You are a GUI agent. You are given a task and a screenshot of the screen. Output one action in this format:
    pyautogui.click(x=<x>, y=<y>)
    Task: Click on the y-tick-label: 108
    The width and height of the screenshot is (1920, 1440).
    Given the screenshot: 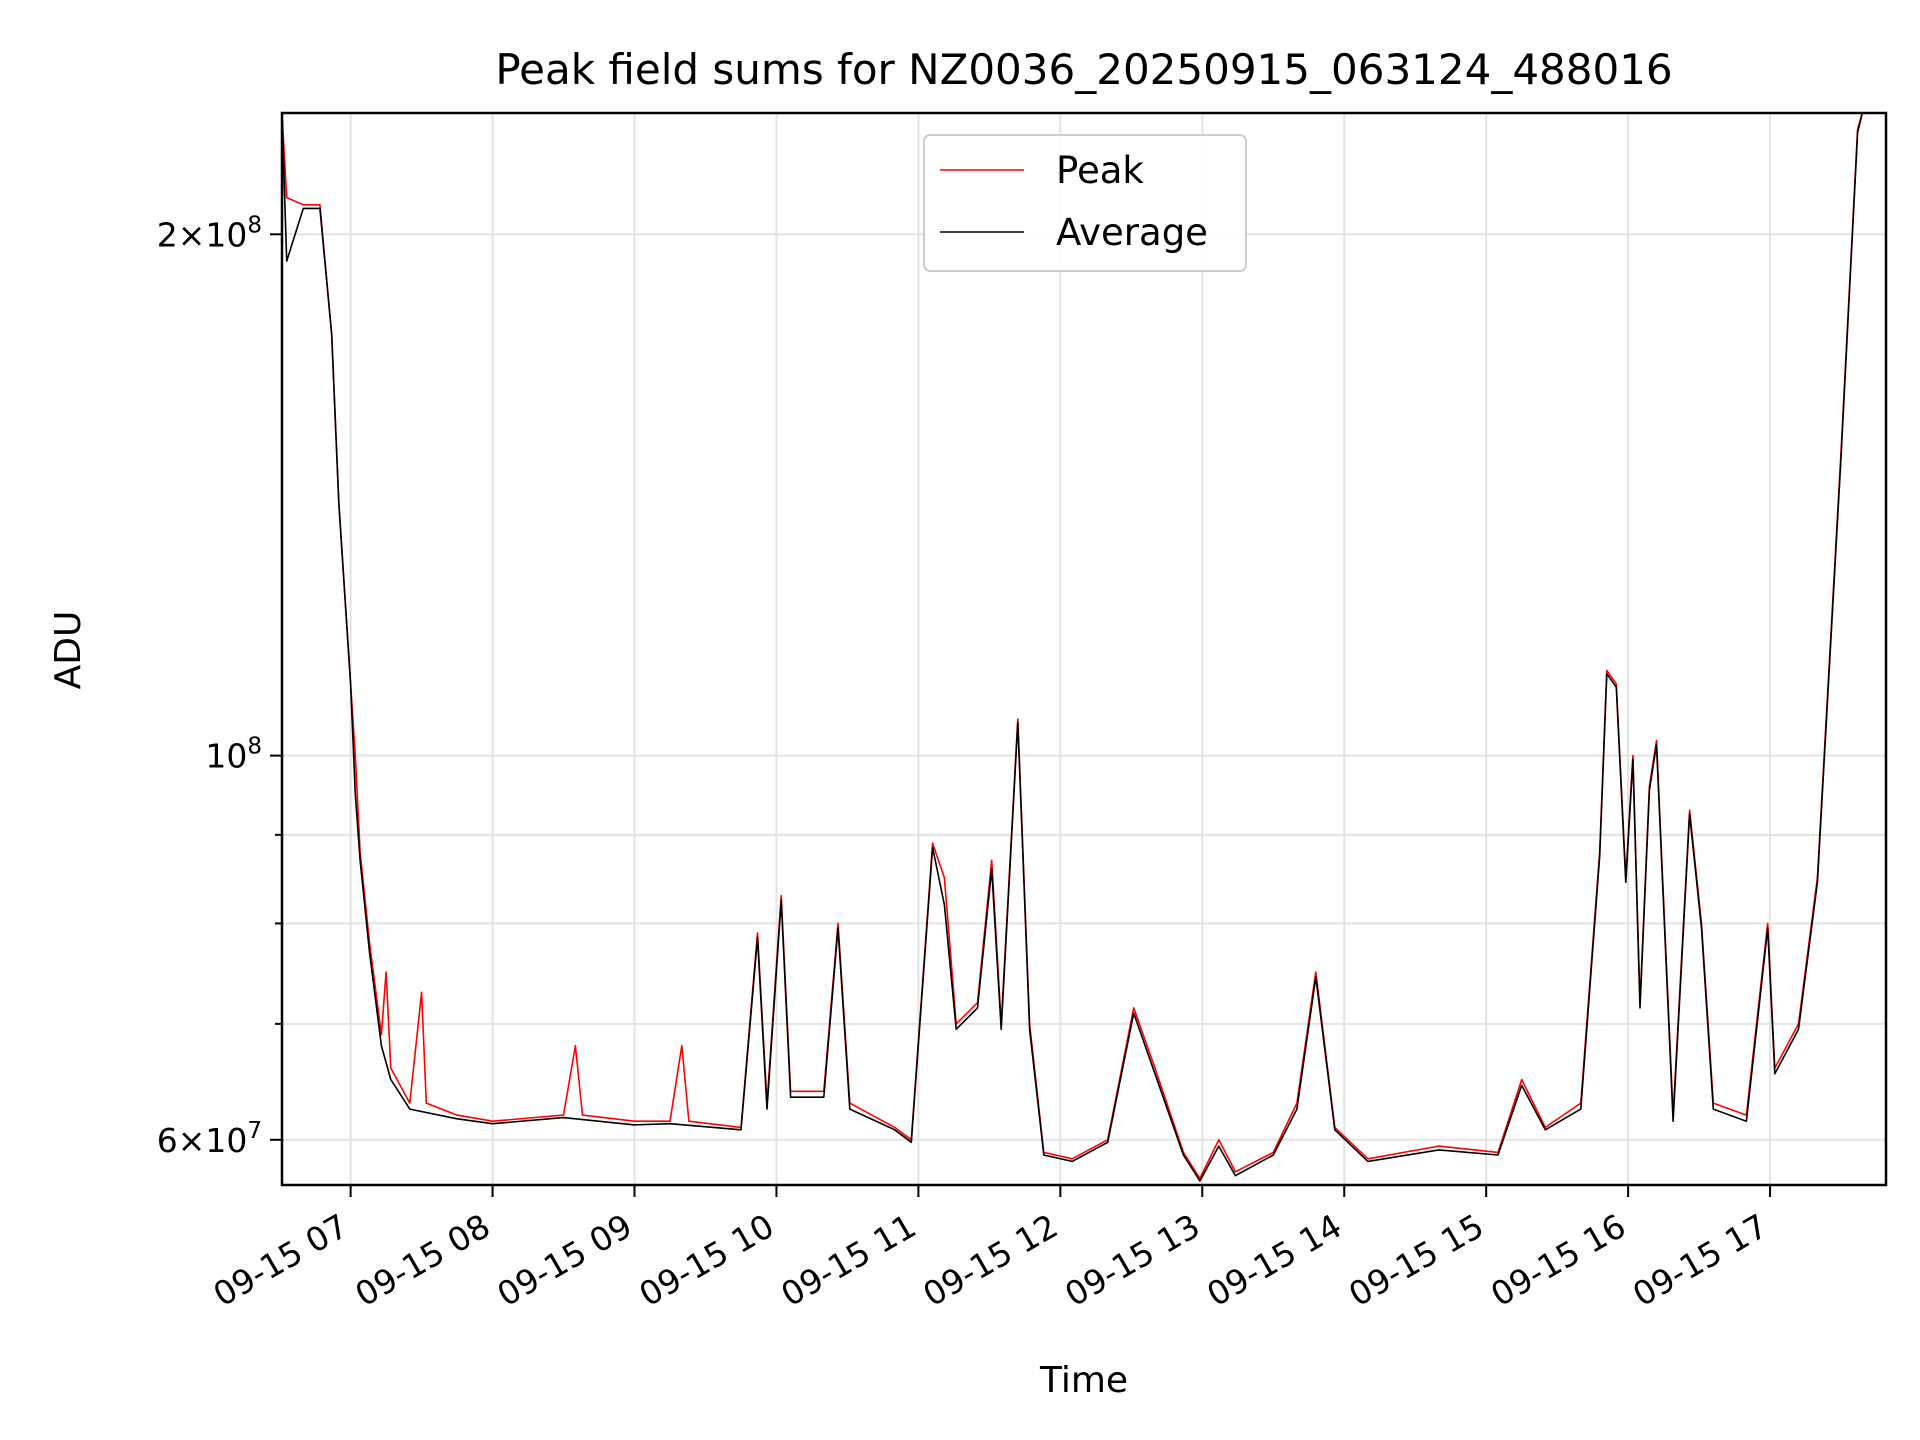 What is the action you would take?
    pyautogui.click(x=233, y=755)
    